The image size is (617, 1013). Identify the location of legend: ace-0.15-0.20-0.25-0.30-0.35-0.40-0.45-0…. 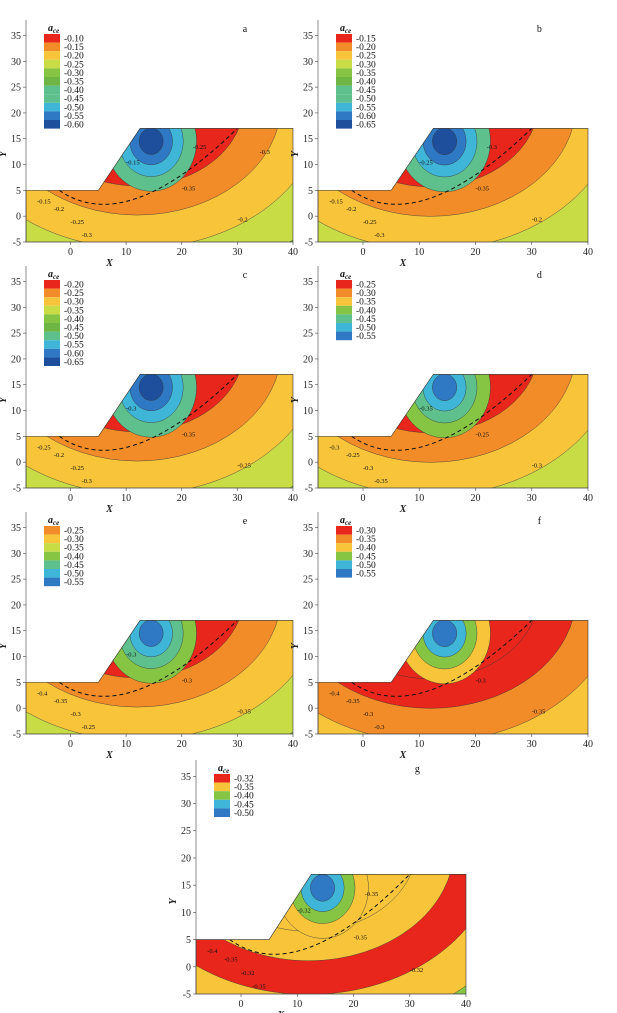
(356, 77).